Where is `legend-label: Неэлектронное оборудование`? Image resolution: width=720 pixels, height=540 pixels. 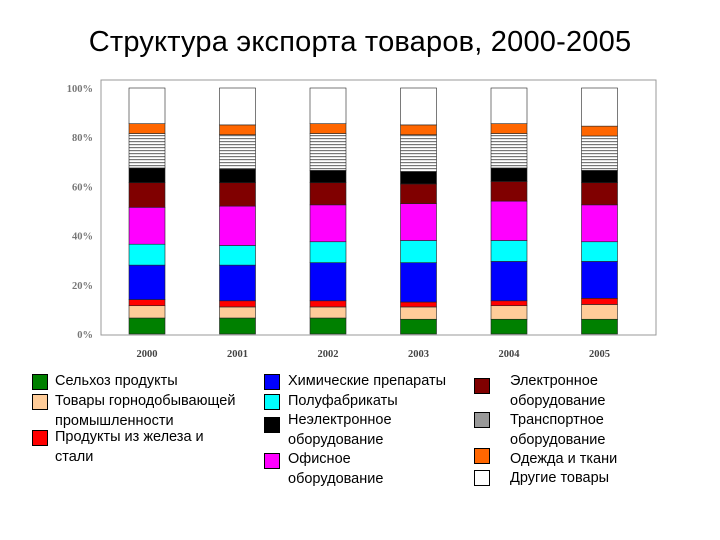 legend-label: Неэлектронное оборудование is located at coordinates (340, 430).